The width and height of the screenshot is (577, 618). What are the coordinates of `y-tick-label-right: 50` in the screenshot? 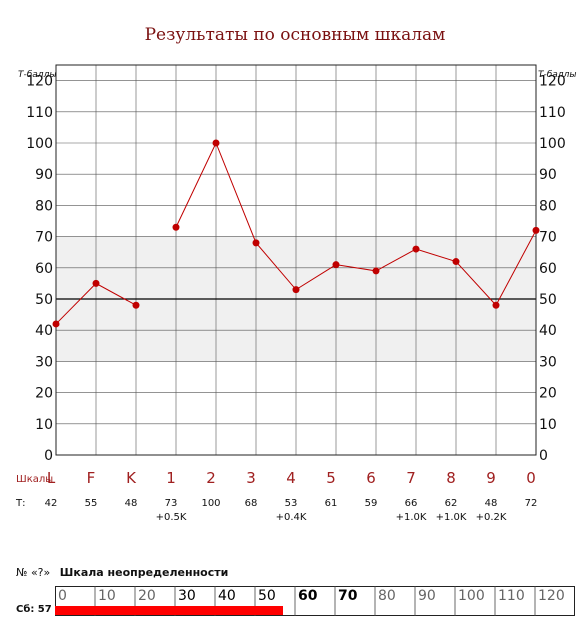 It's located at (548, 300).